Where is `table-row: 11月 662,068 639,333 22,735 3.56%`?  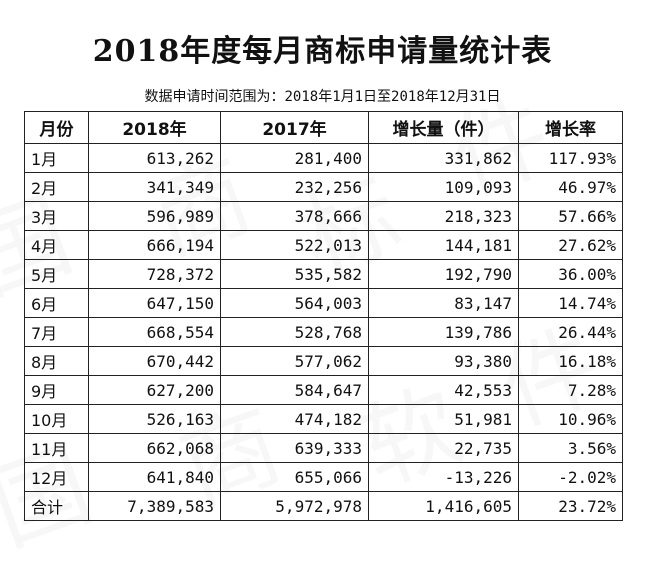 table-row: 11月 662,068 639,333 22,735 3.56% is located at coordinates (323, 448).